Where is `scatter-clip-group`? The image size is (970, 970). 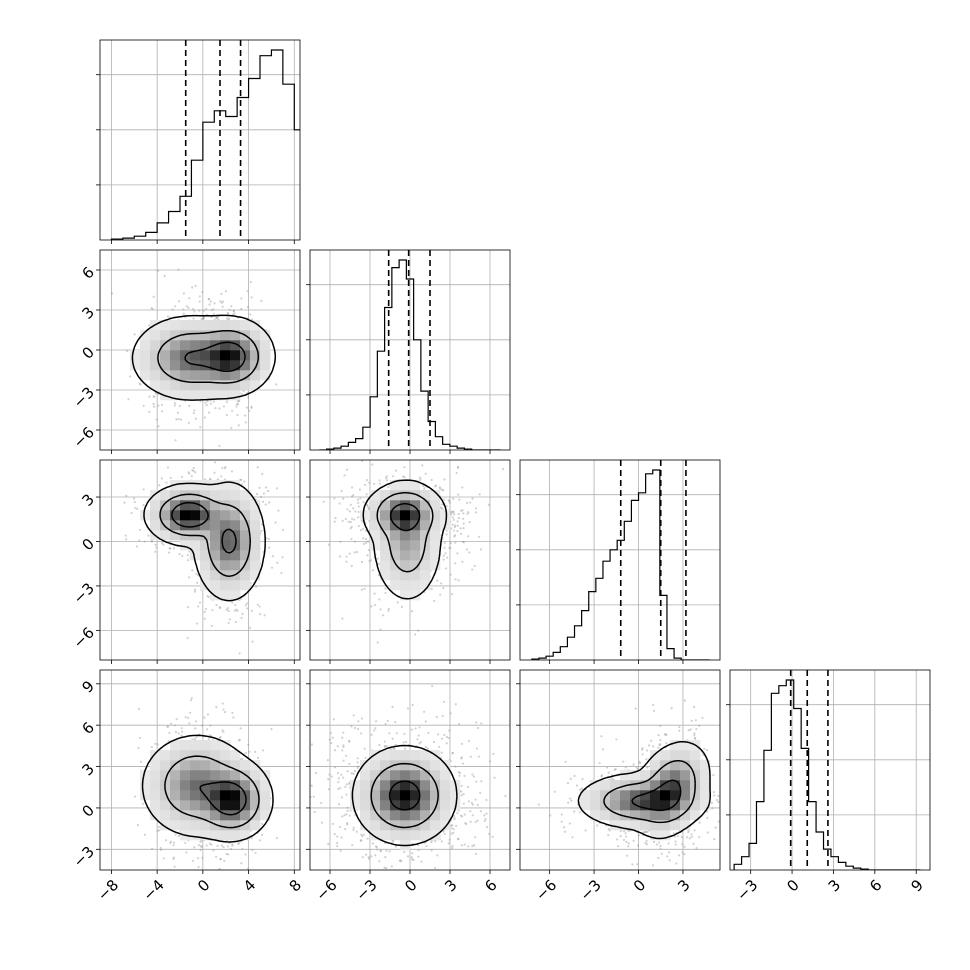
scatter-clip-group is located at coordinates (204, 557).